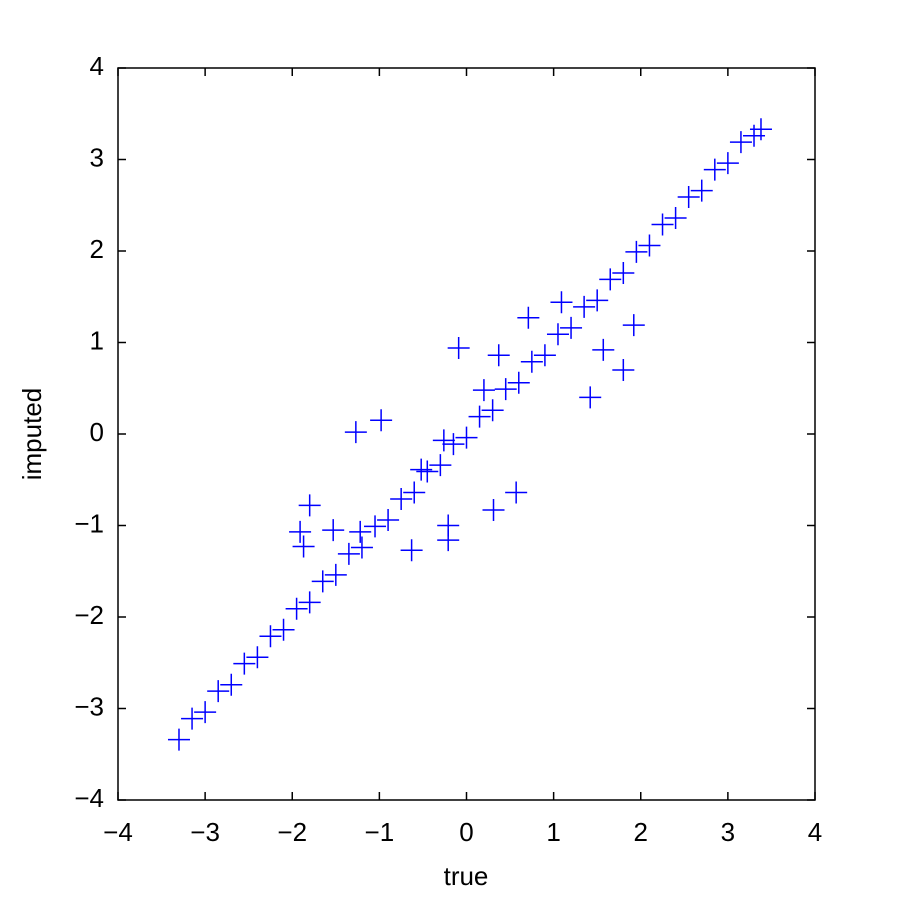 Image resolution: width=900 pixels, height=905 pixels. Describe the element at coordinates (380, 832) in the screenshot. I see `x-tick-label: −1` at that location.